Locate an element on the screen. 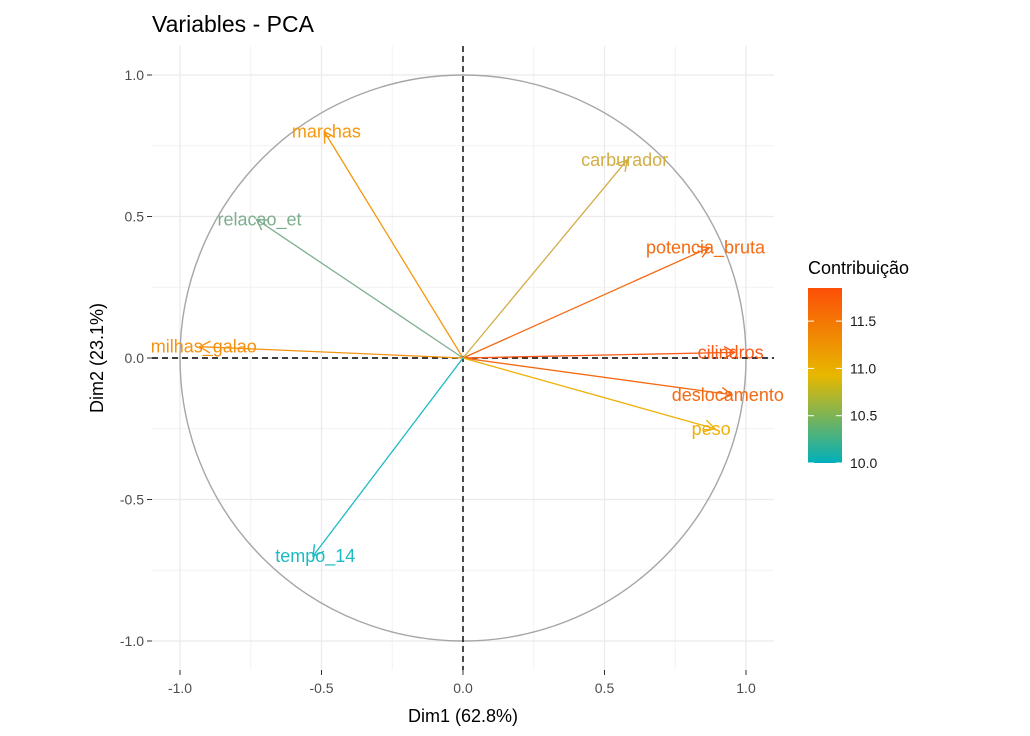 The height and width of the screenshot is (736, 1030). chart-title: Variables - PCA is located at coordinates (233, 24).